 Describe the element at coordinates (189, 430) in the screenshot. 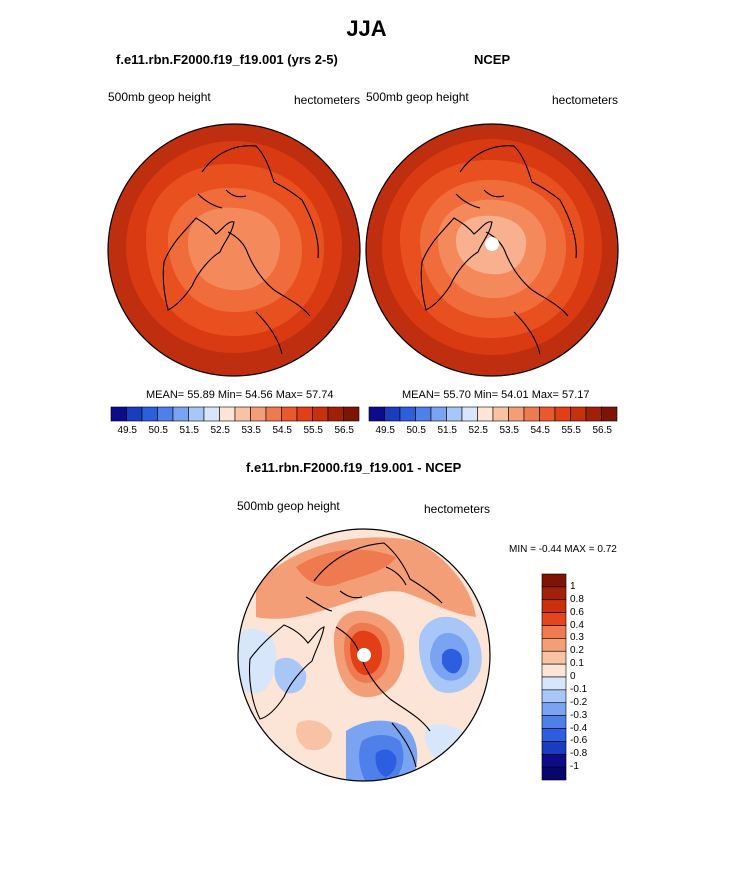

I see `colorbar-tick-label: 51.5` at that location.